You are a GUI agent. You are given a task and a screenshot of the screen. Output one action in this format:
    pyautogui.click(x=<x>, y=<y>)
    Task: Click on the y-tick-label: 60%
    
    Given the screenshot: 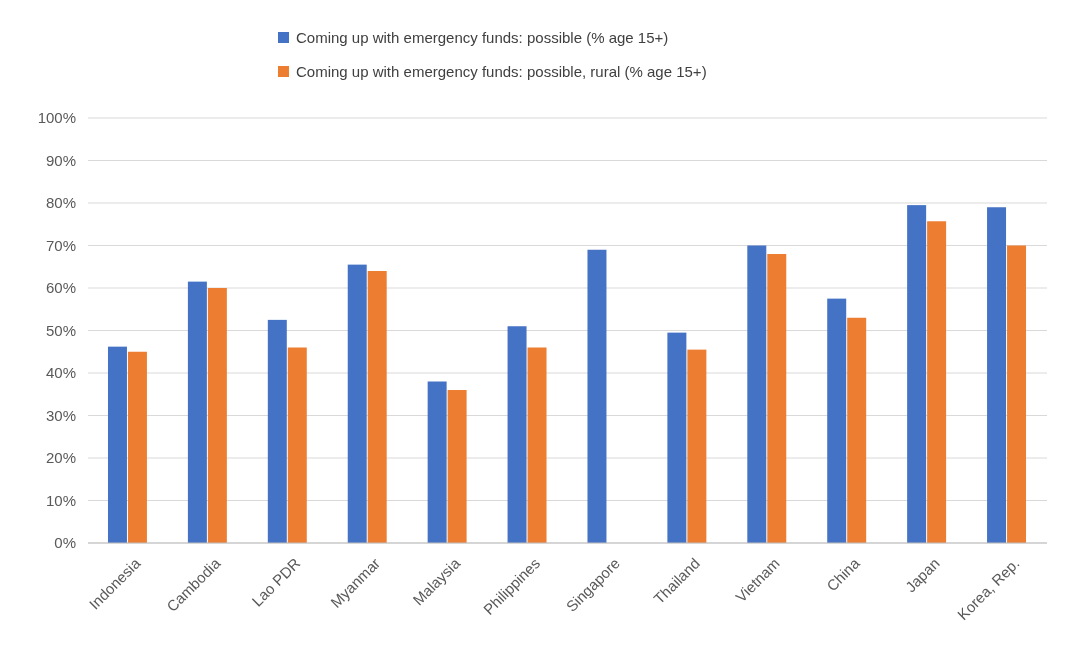 What is the action you would take?
    pyautogui.click(x=60, y=288)
    